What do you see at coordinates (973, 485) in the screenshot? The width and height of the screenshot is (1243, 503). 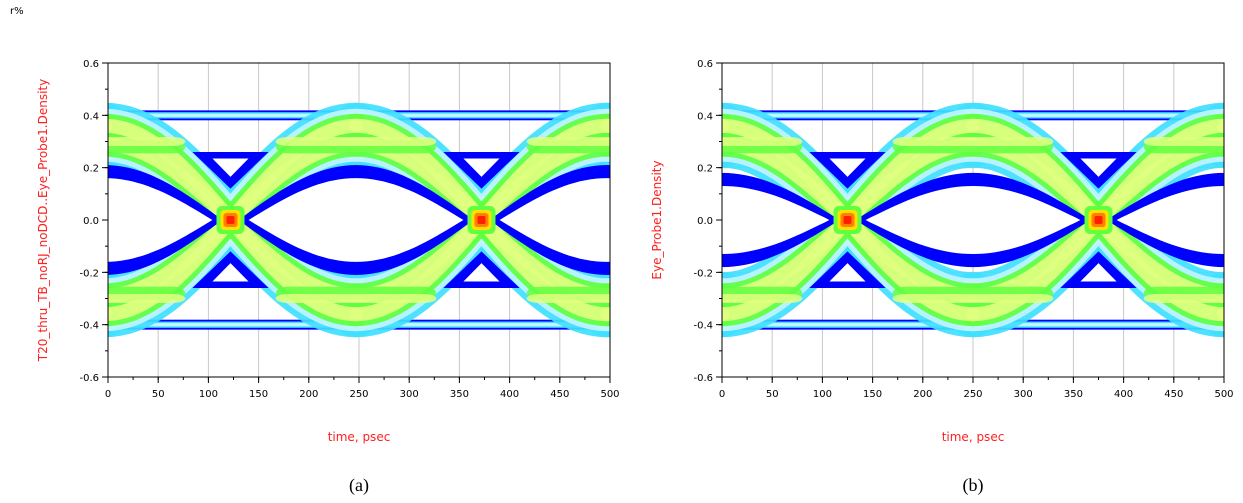 I see `chart-caption: (b)` at bounding box center [973, 485].